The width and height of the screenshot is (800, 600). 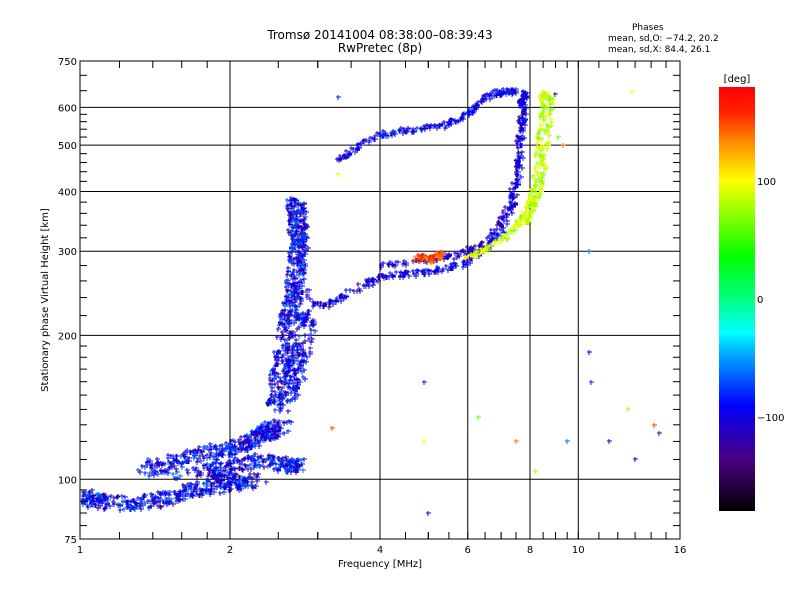 What do you see at coordinates (45, 300) in the screenshot?
I see `y-axis-label: Stationary phase Virtual Height [km]` at bounding box center [45, 300].